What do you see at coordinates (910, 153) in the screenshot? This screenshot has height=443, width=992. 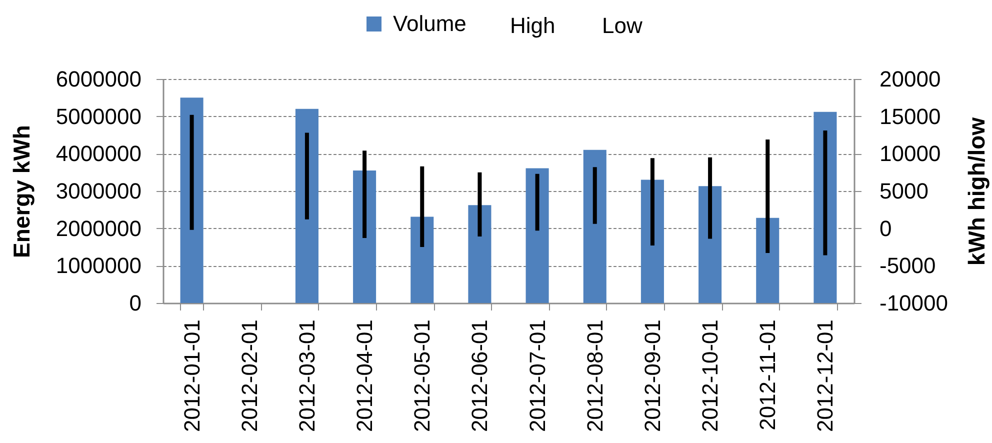 I see `y2-tick-label: 10000` at bounding box center [910, 153].